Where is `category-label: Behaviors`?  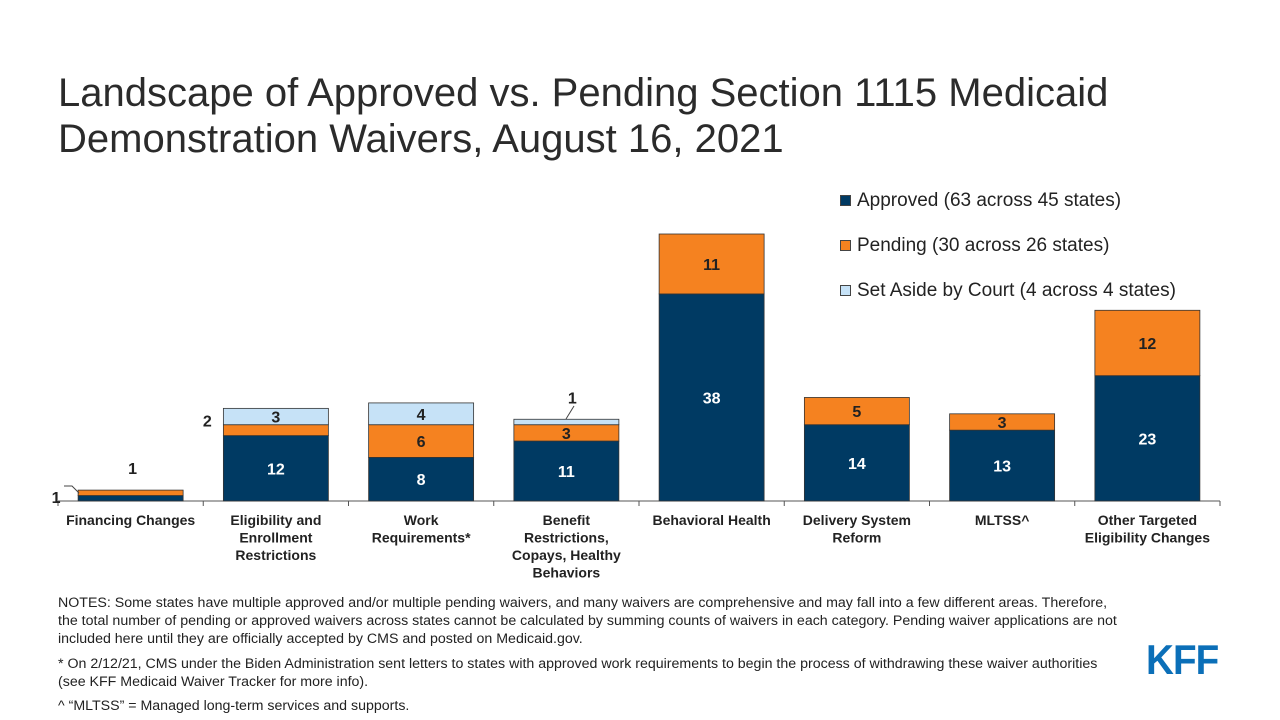
category-label: Behaviors is located at coordinates (567, 573).